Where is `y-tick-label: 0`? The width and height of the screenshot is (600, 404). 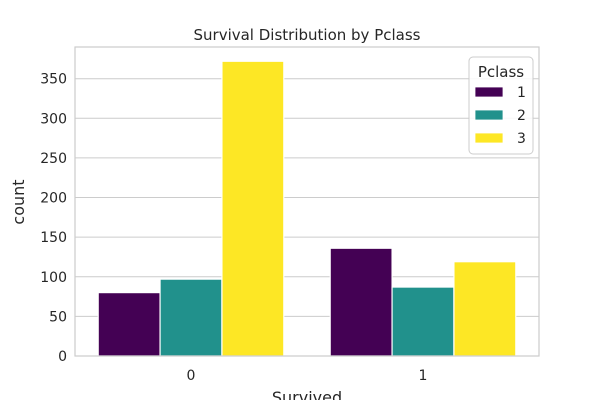 y-tick-label: 0 is located at coordinates (62, 357).